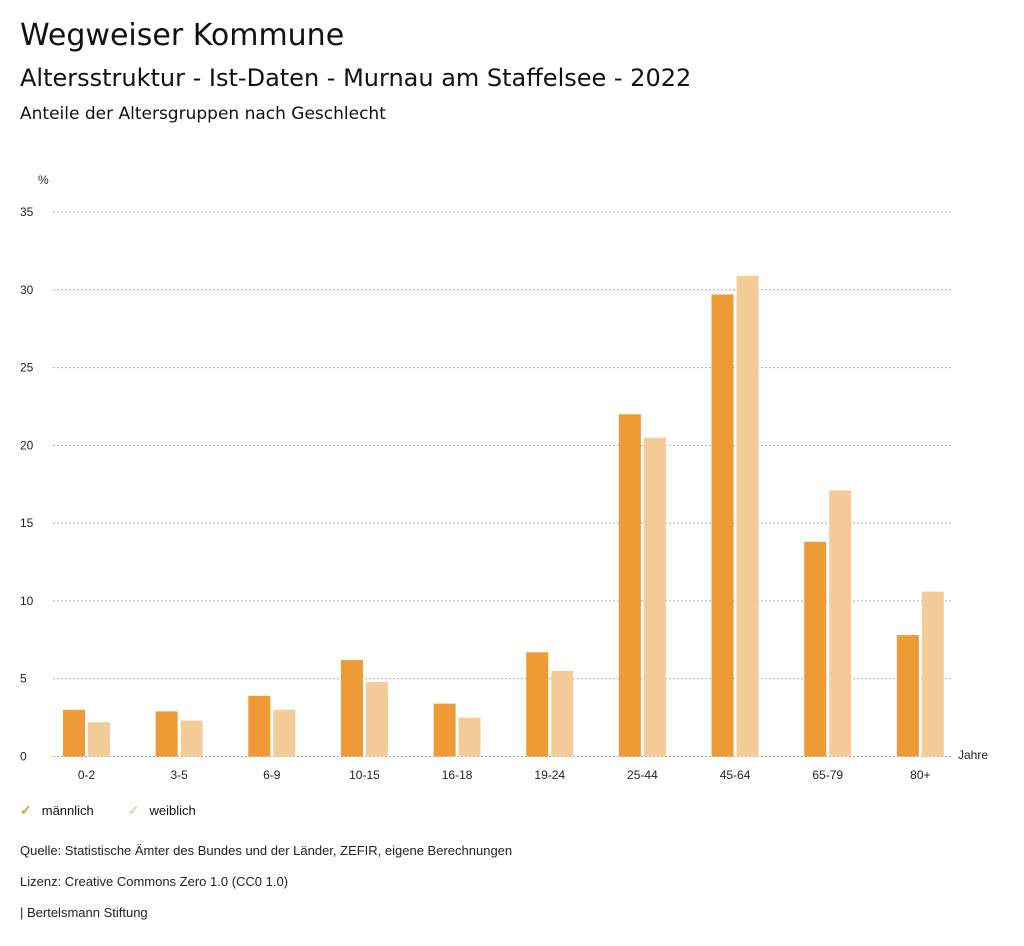 The width and height of the screenshot is (1024, 946). Describe the element at coordinates (23, 679) in the screenshot. I see `y-tick-label: 5` at that location.